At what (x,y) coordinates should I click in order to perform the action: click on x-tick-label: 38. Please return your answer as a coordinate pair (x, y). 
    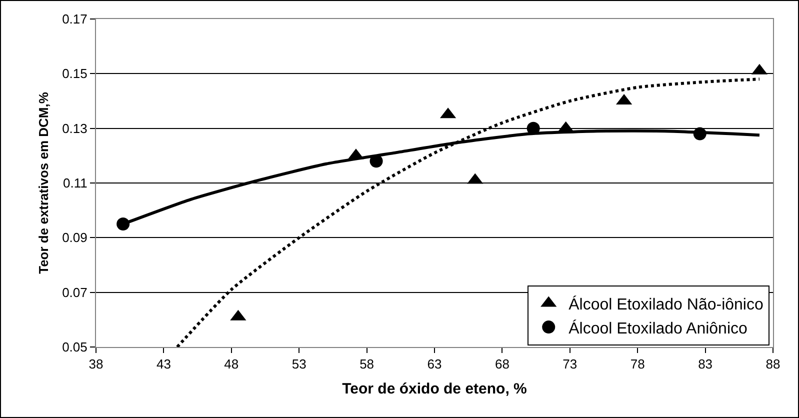
    Looking at the image, I should click on (96, 364).